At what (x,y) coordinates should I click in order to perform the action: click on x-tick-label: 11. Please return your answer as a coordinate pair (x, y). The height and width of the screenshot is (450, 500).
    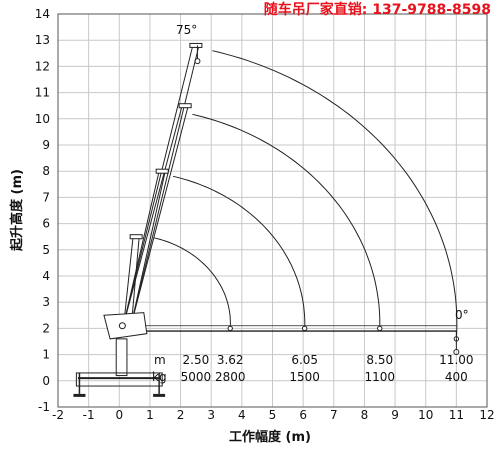
    Looking at the image, I should click on (456, 415).